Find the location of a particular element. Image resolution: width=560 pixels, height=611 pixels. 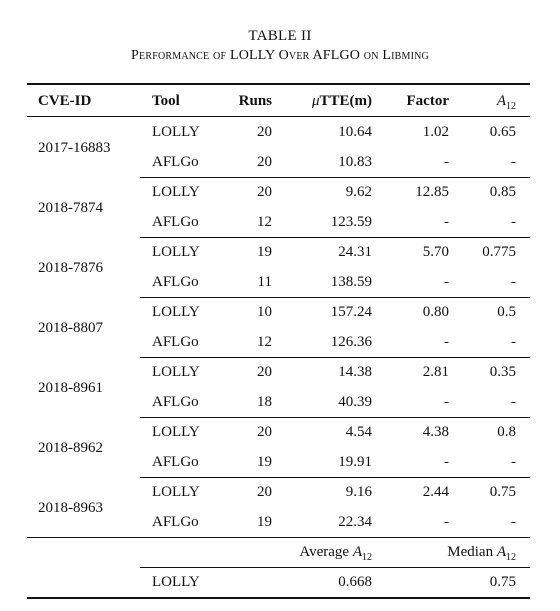

factor-cell: 2.81 is located at coordinates (435, 372).